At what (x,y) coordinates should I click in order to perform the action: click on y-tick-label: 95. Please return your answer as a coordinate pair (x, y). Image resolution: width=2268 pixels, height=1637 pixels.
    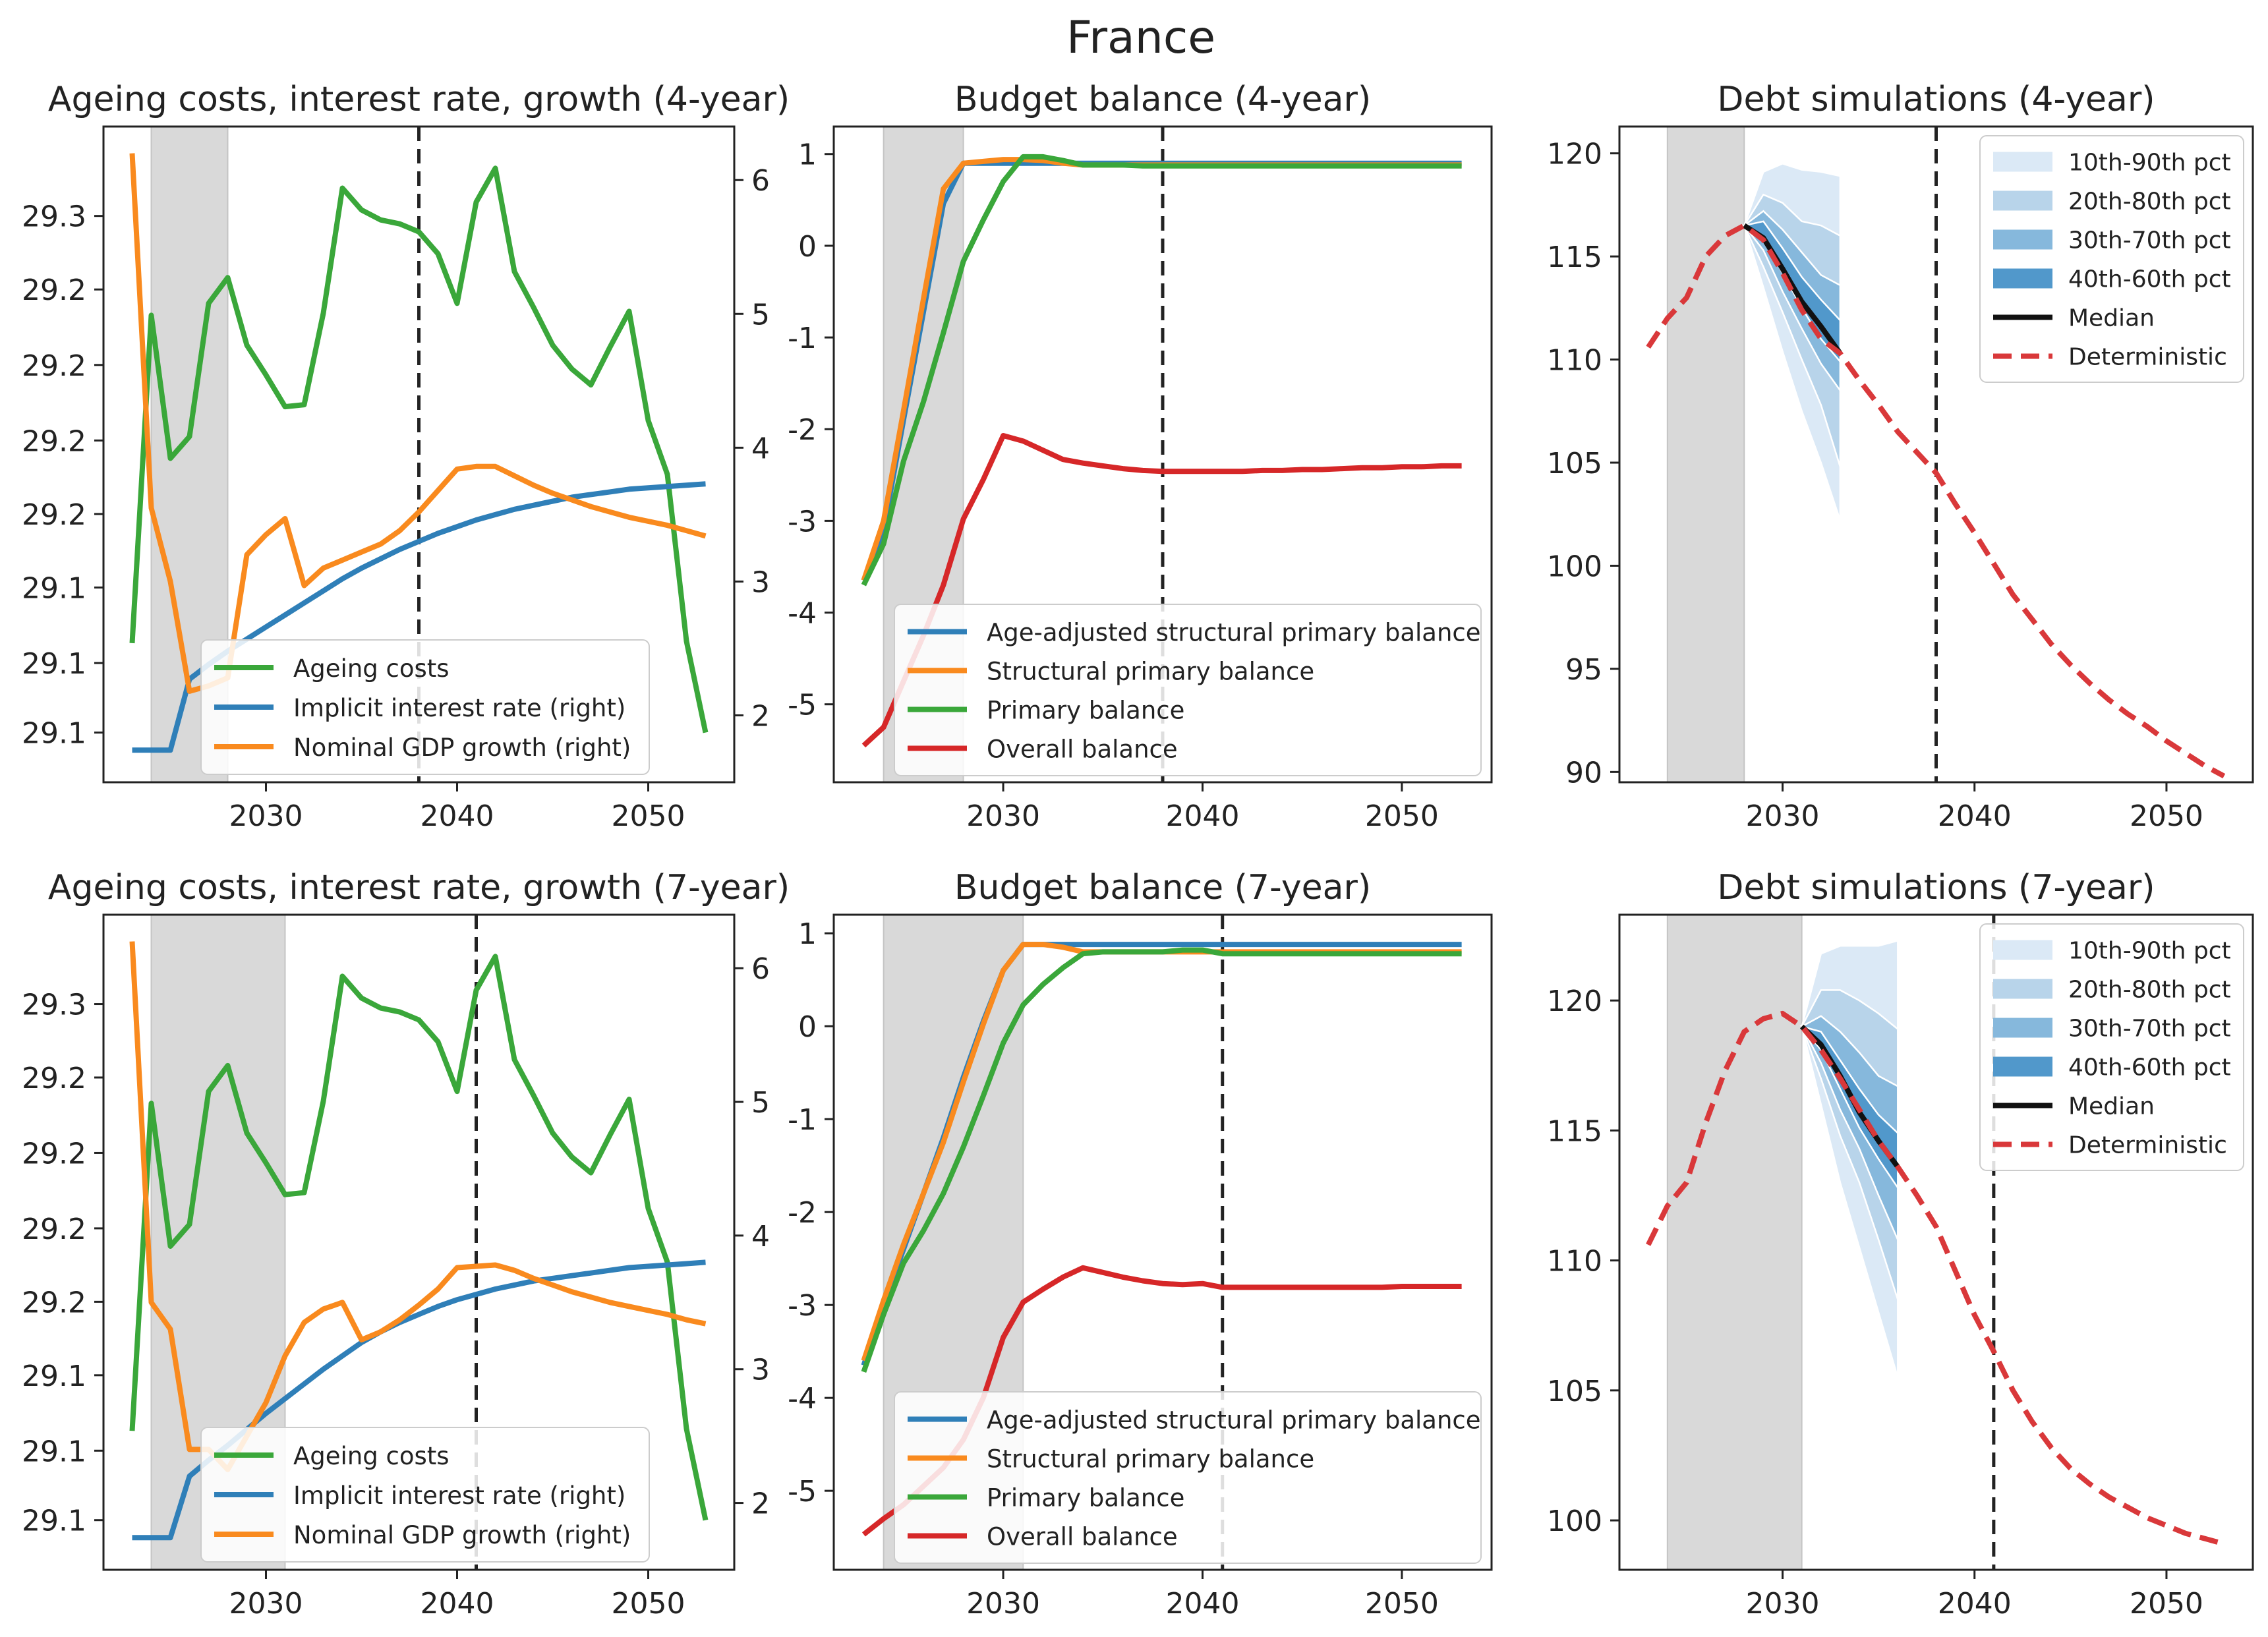
    Looking at the image, I should click on (1583, 670).